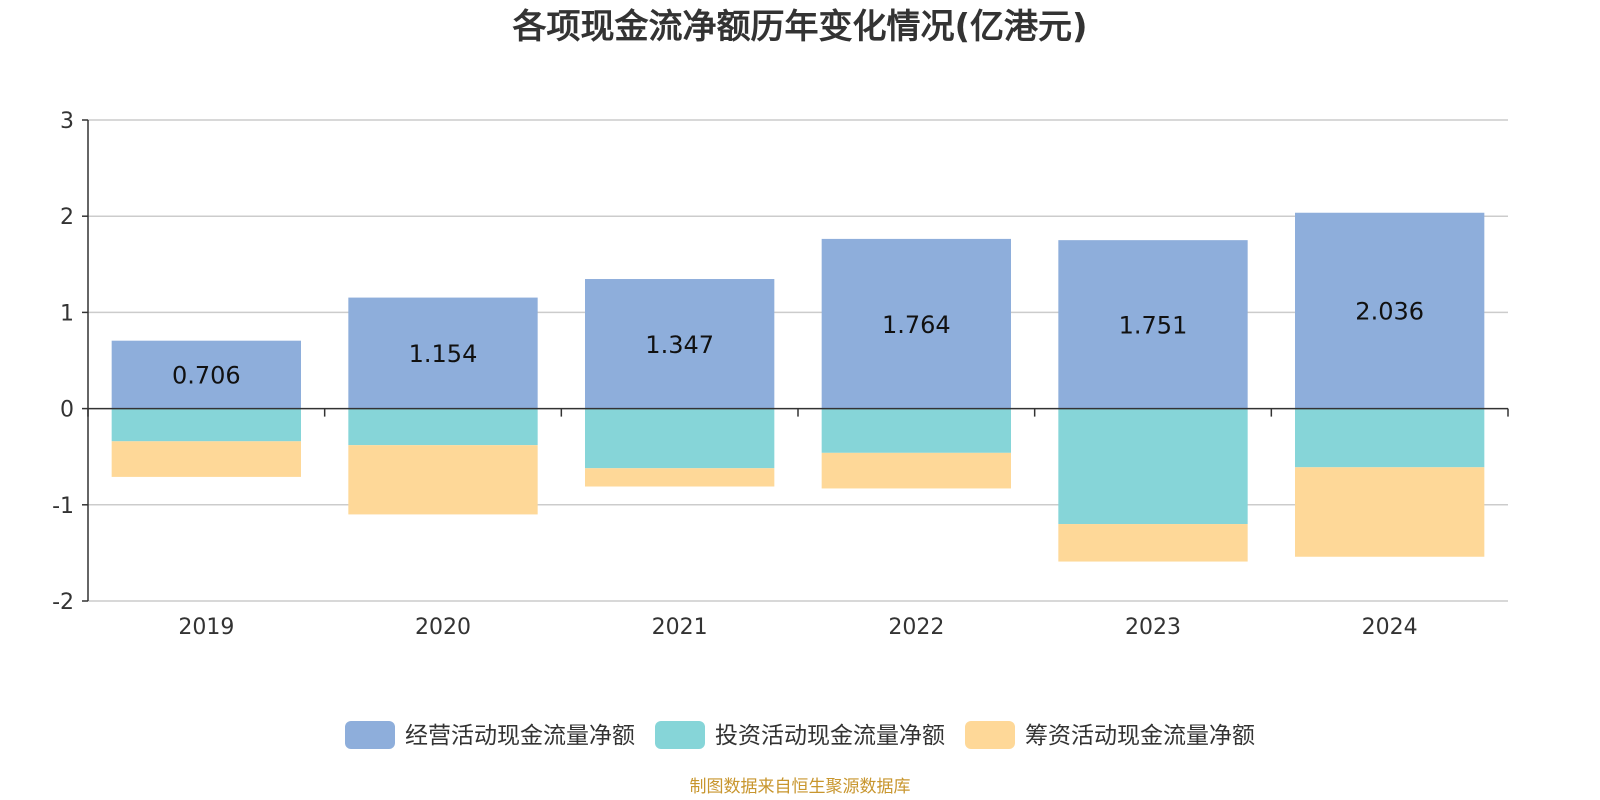  I want to click on data-label-2021: 1.347, so click(679, 345).